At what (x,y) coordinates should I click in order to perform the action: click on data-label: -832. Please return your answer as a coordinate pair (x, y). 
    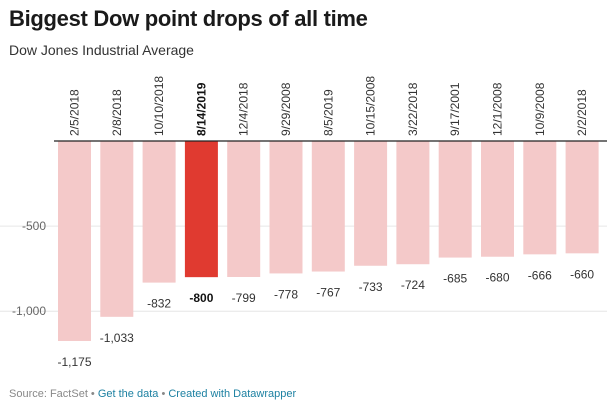
    Looking at the image, I should click on (159, 304).